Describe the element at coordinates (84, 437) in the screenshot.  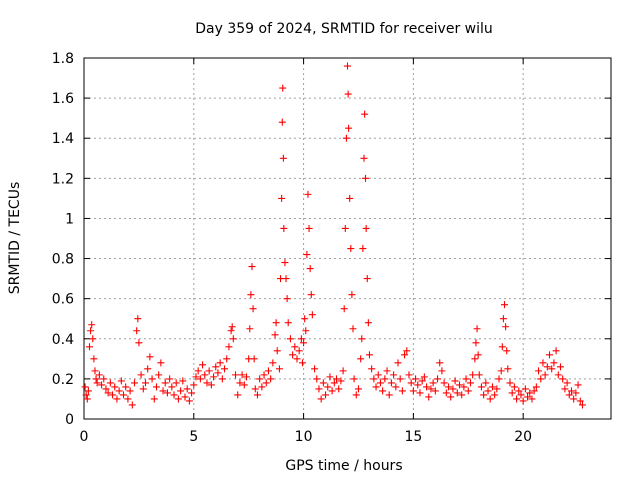
I see `x-tick-label: 0` at that location.